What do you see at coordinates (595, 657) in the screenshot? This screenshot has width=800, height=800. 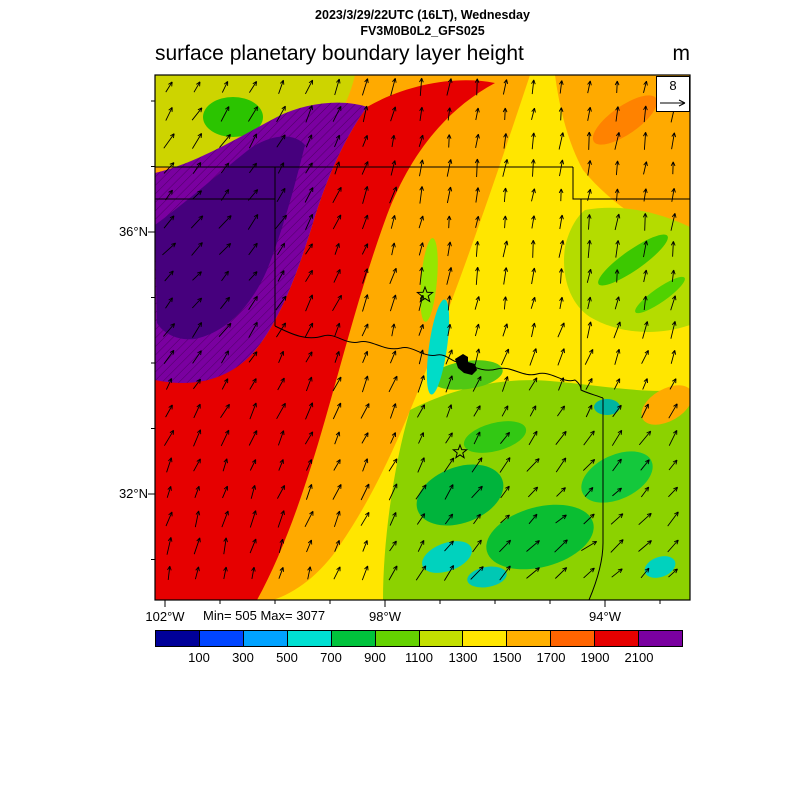 I see `colorbar-tick-label: 1900` at bounding box center [595, 657].